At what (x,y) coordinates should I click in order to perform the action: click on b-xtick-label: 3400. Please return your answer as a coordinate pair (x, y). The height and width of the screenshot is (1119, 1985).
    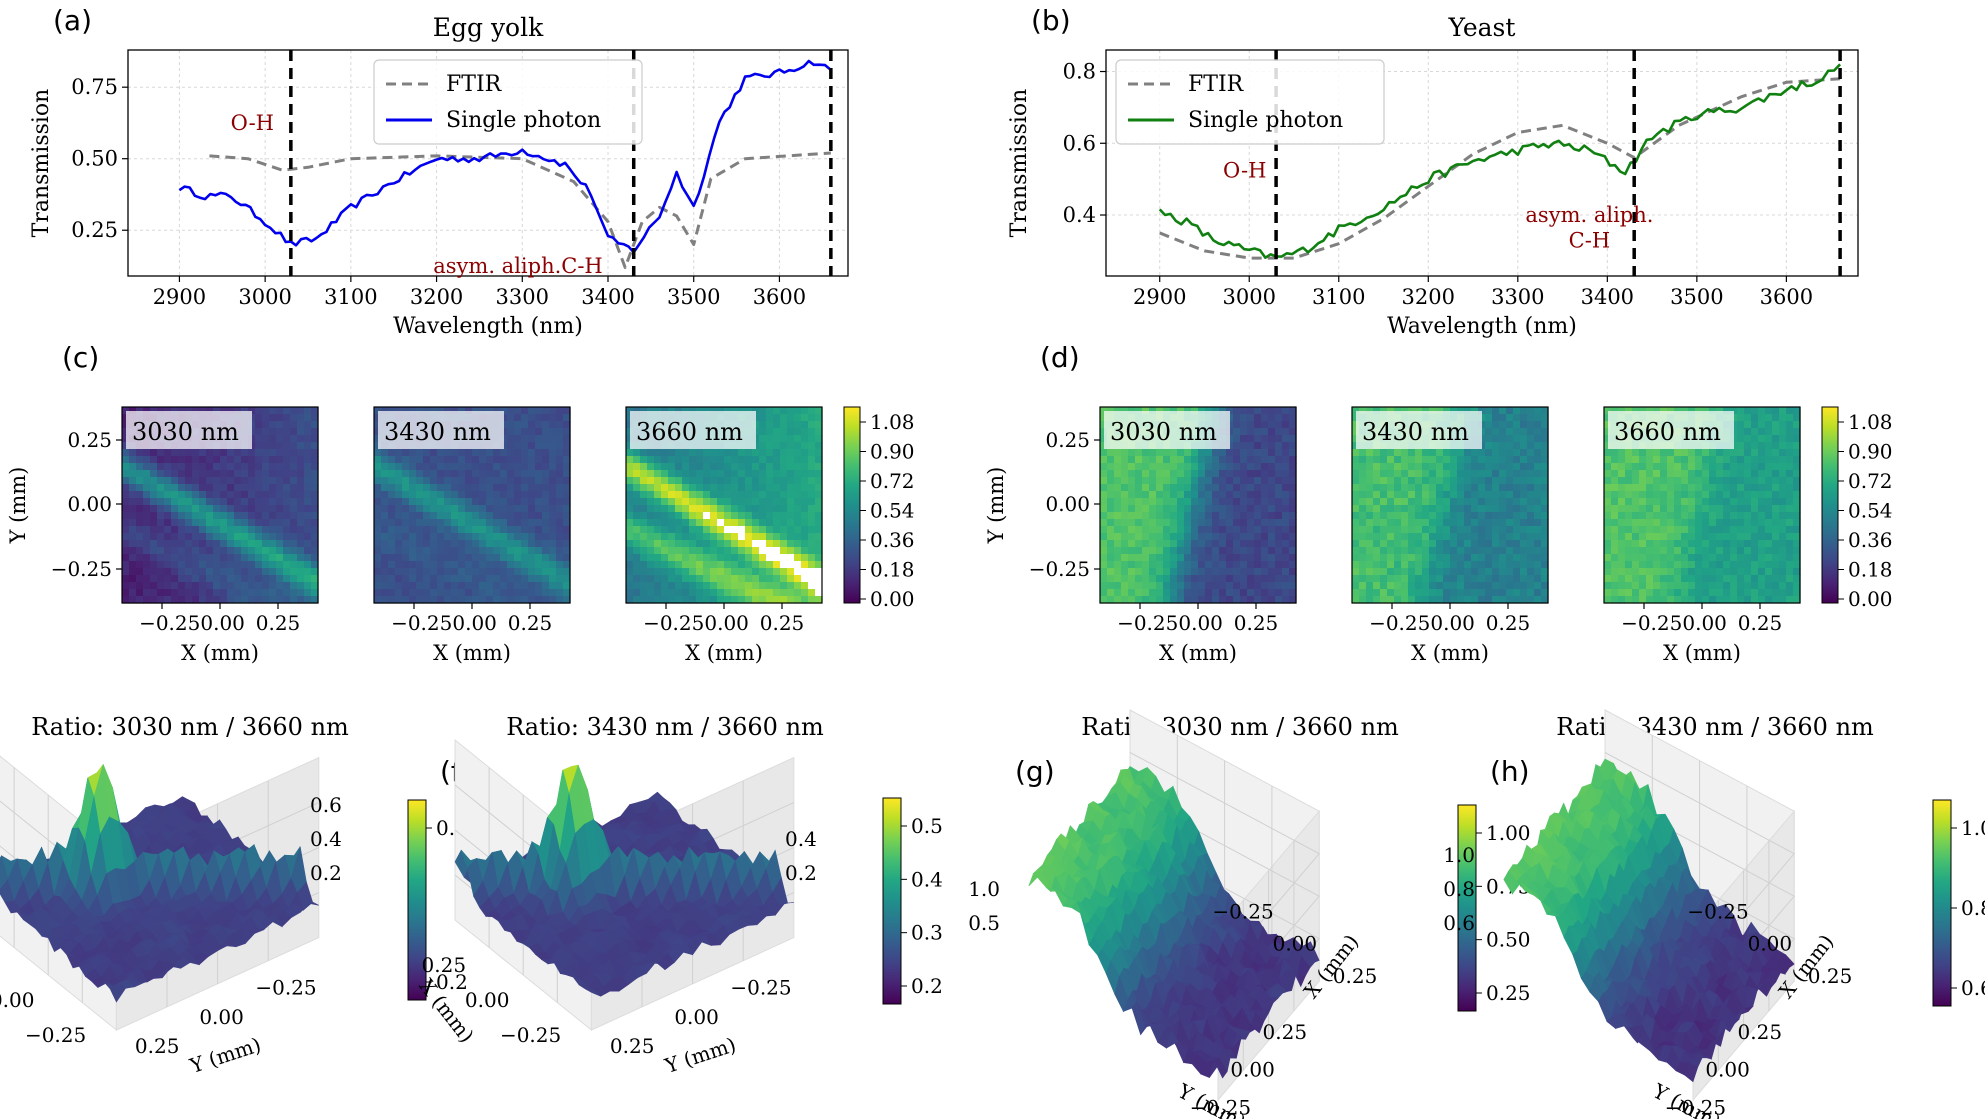
    Looking at the image, I should click on (1607, 297).